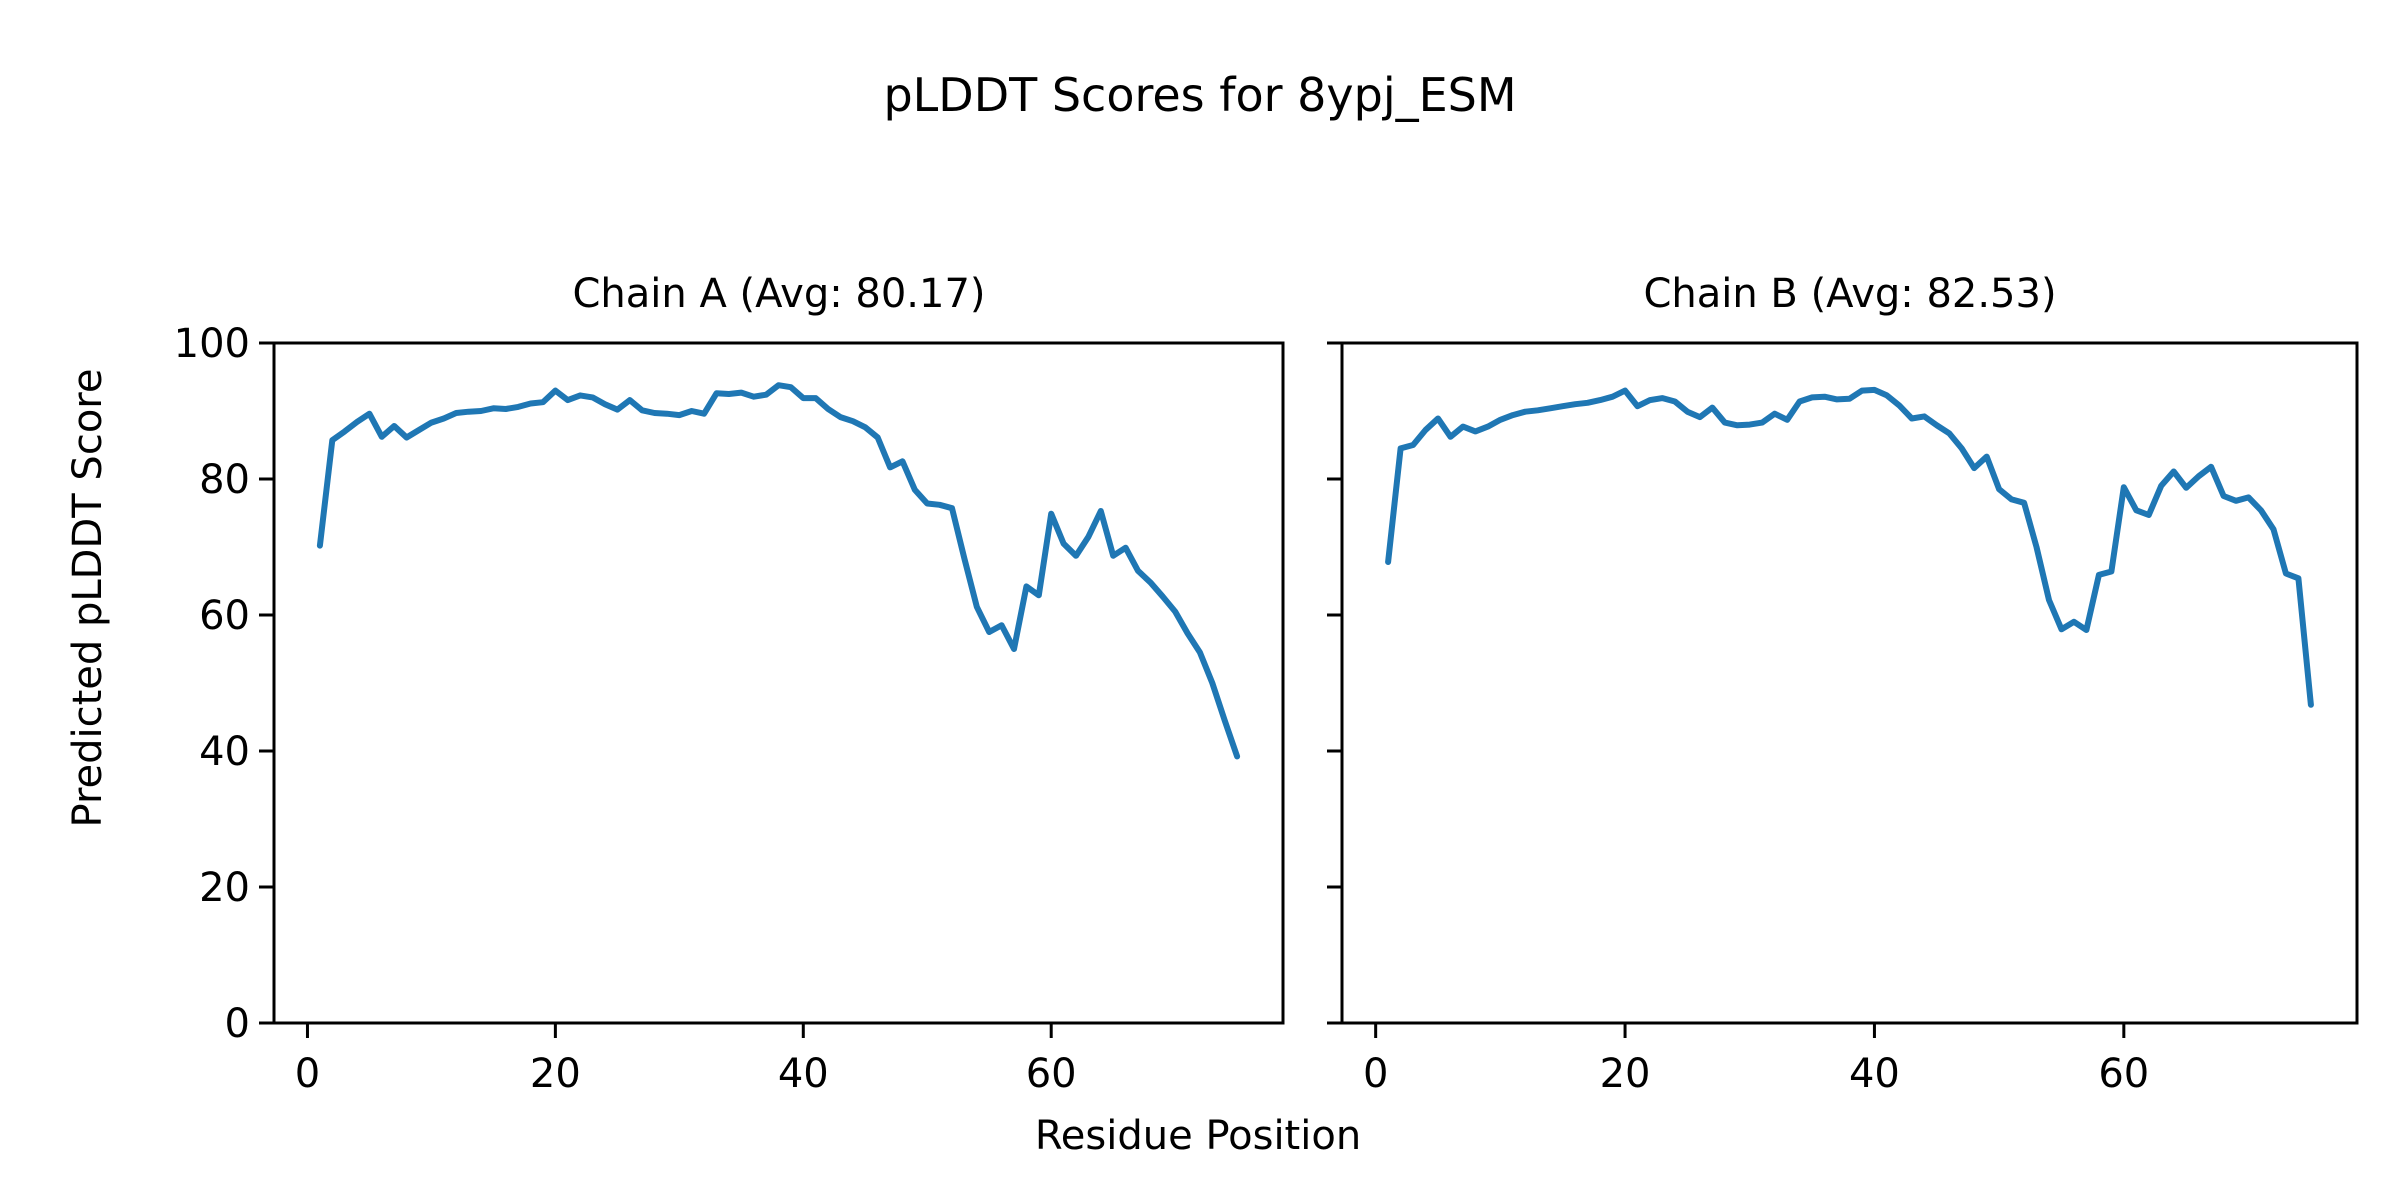  What do you see at coordinates (1850, 294) in the screenshot?
I see `chain-b-title: Chain B (Avg: 82.53)` at bounding box center [1850, 294].